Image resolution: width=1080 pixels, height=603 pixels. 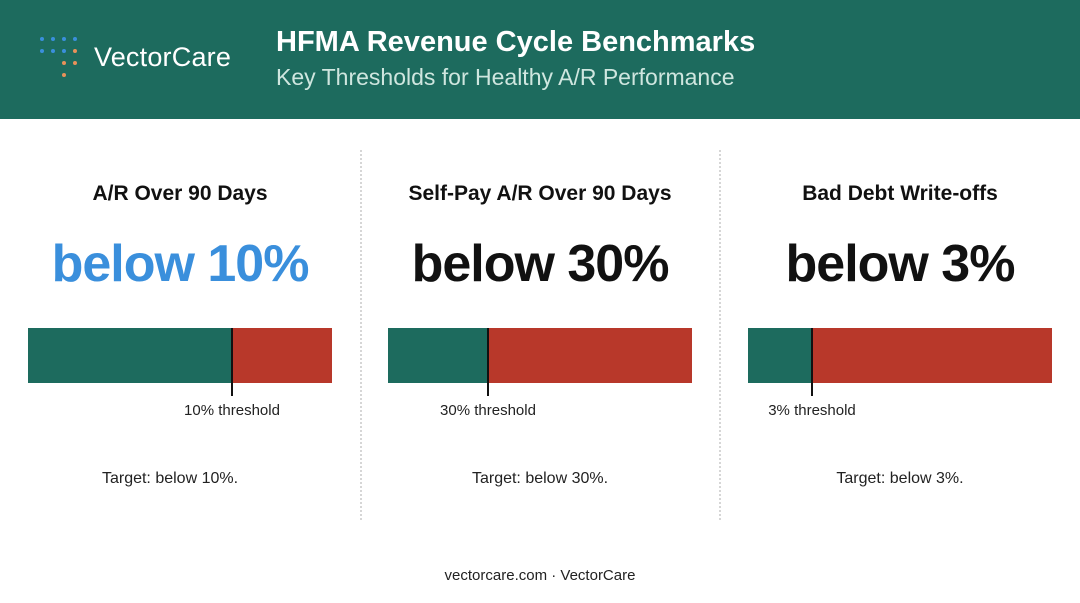 I want to click on panel-value: below 10%, so click(x=180, y=264).